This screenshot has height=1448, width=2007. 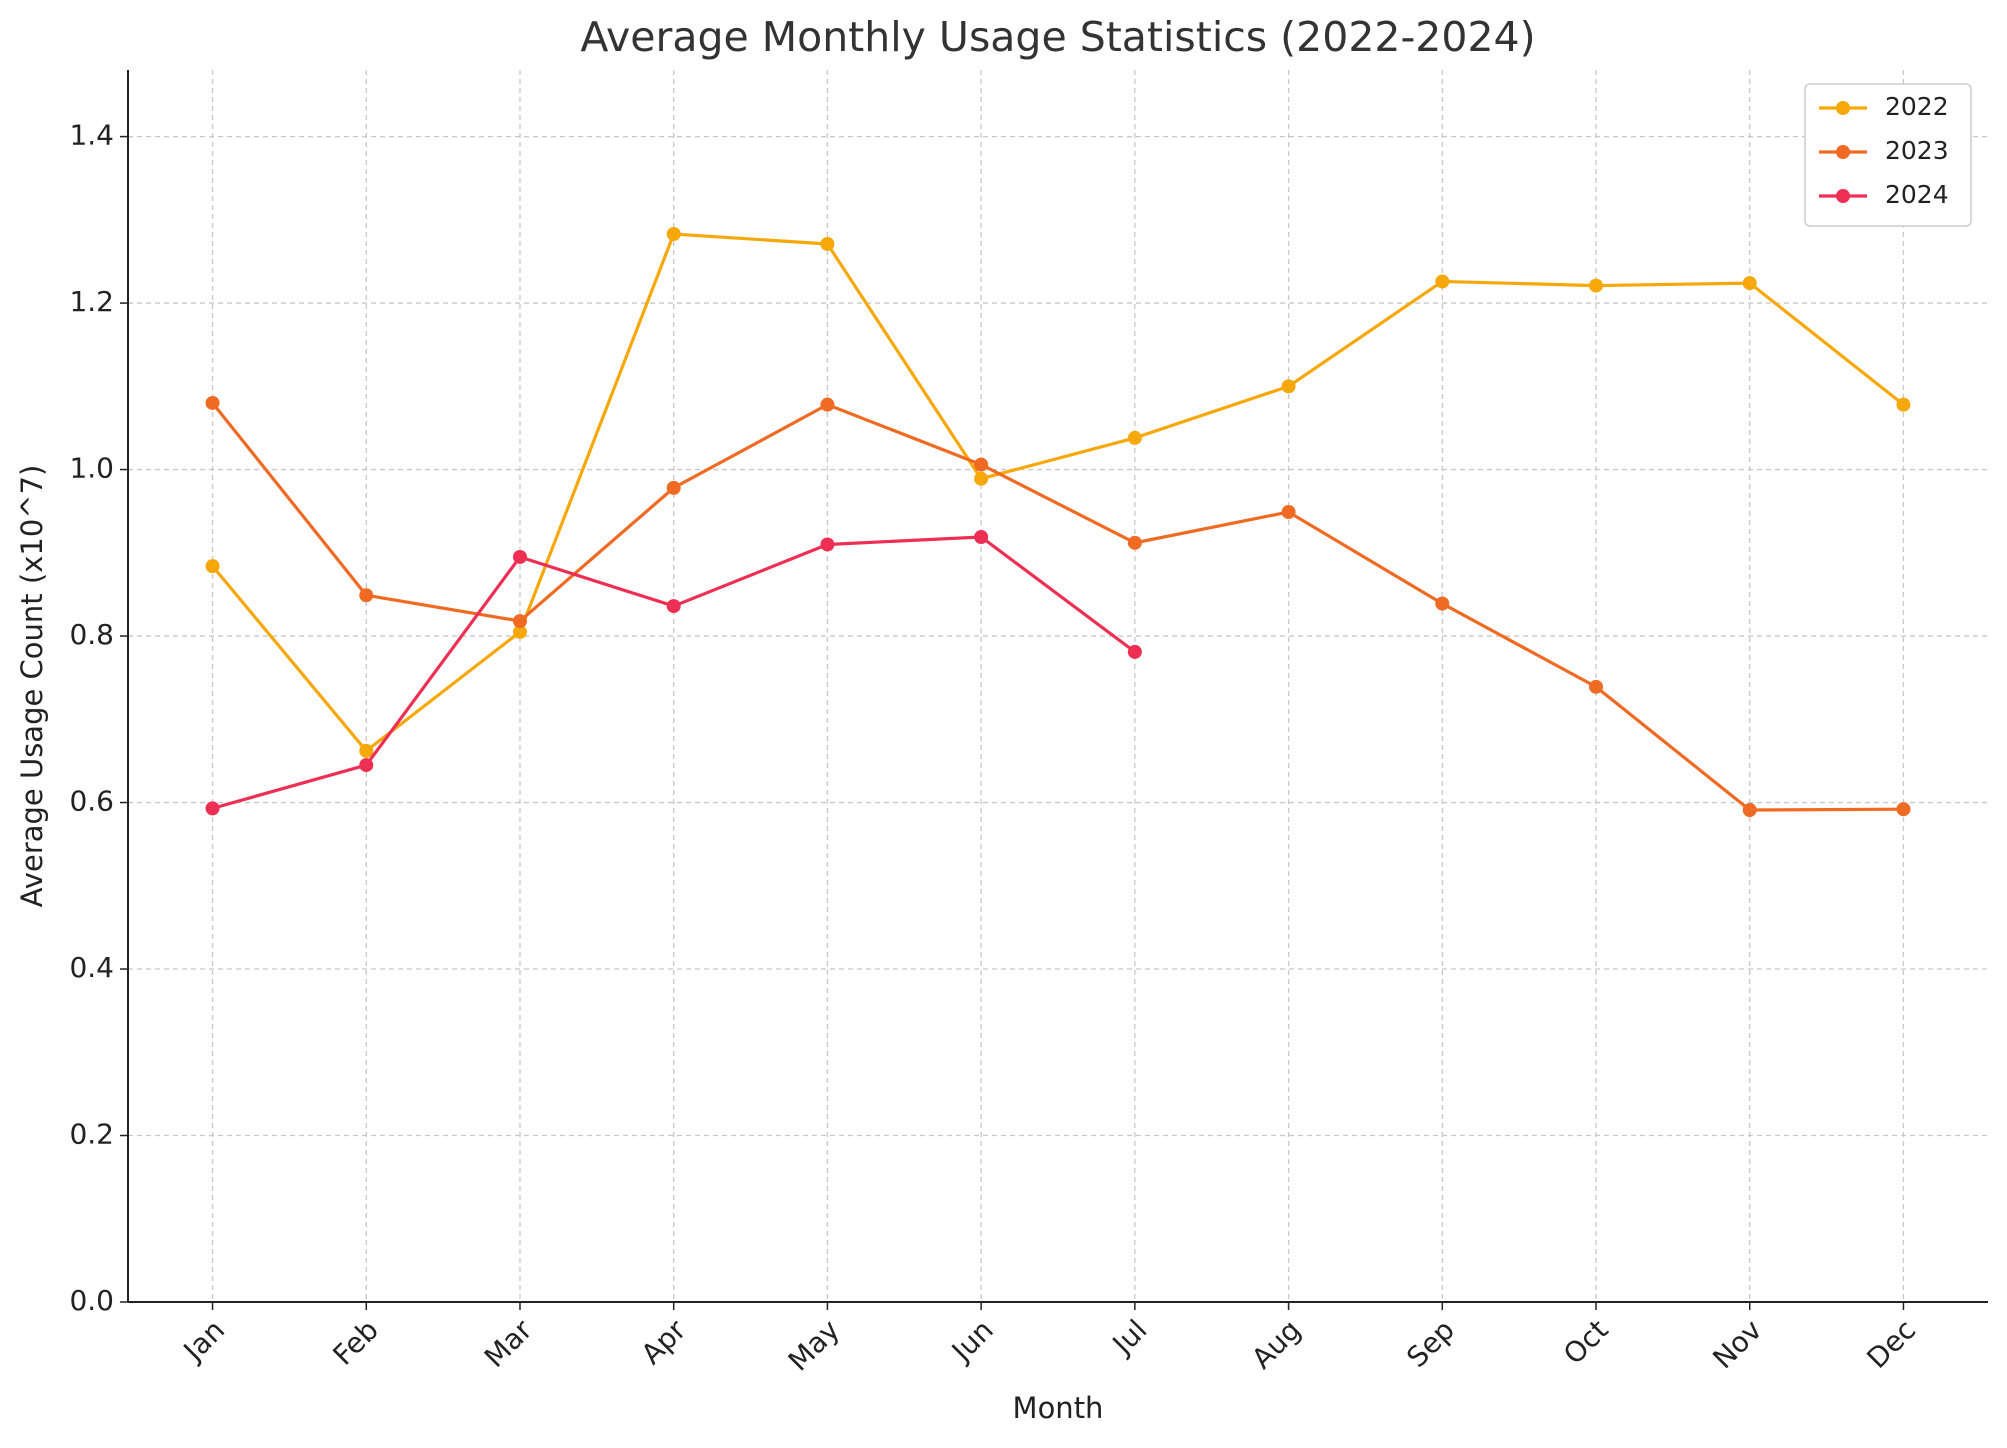 What do you see at coordinates (32, 686) in the screenshot?
I see `y-axis-label: Average Usage Count (x10^7)` at bounding box center [32, 686].